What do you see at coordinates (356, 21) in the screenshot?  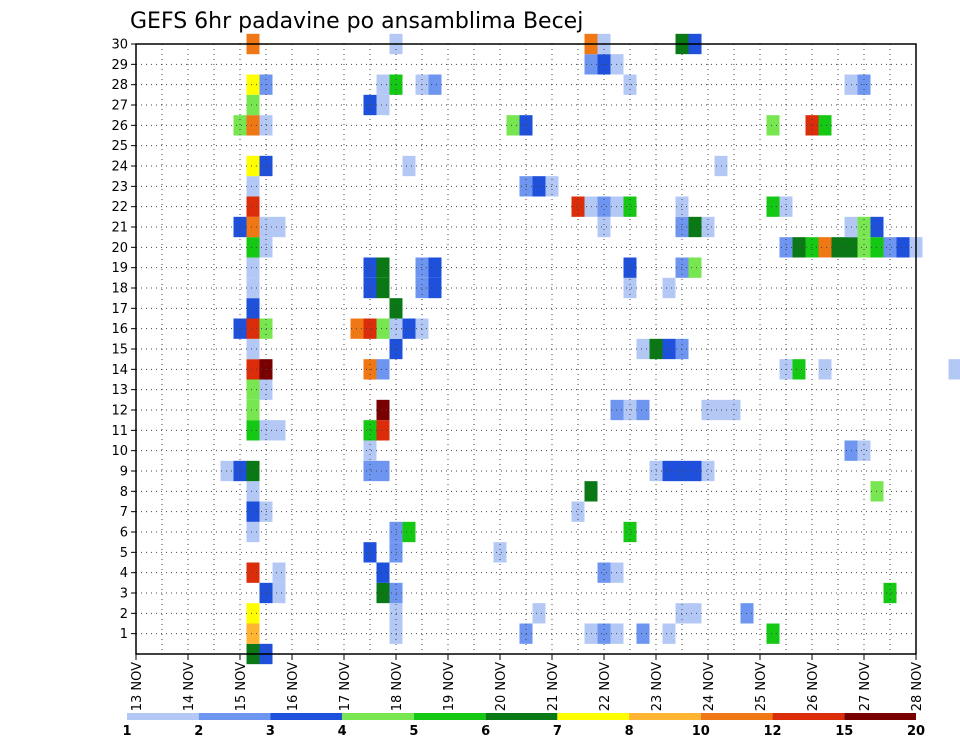 I see `chart-title: GEFS 6hr padavine po ansamblima Becej` at bounding box center [356, 21].